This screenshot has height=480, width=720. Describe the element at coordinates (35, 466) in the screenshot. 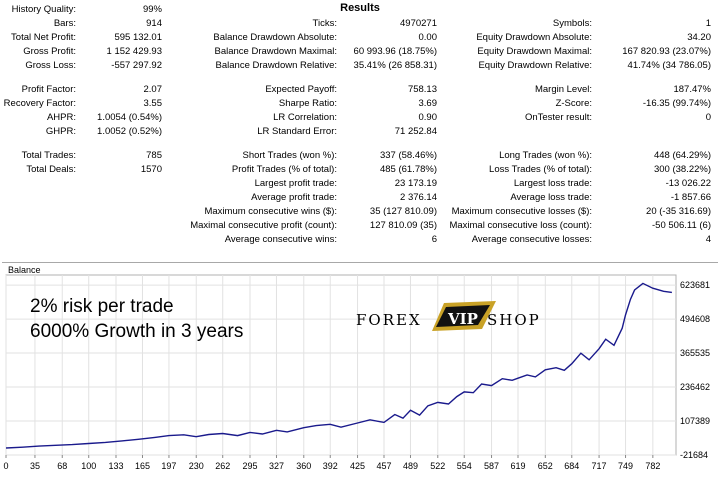

I see `x-tick-label: 35` at that location.